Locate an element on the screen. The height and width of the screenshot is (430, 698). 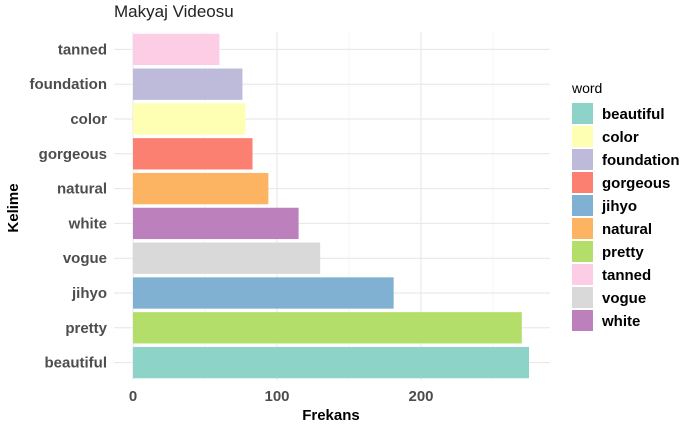
y-tick-label-vogue: vogue is located at coordinates (85, 258).